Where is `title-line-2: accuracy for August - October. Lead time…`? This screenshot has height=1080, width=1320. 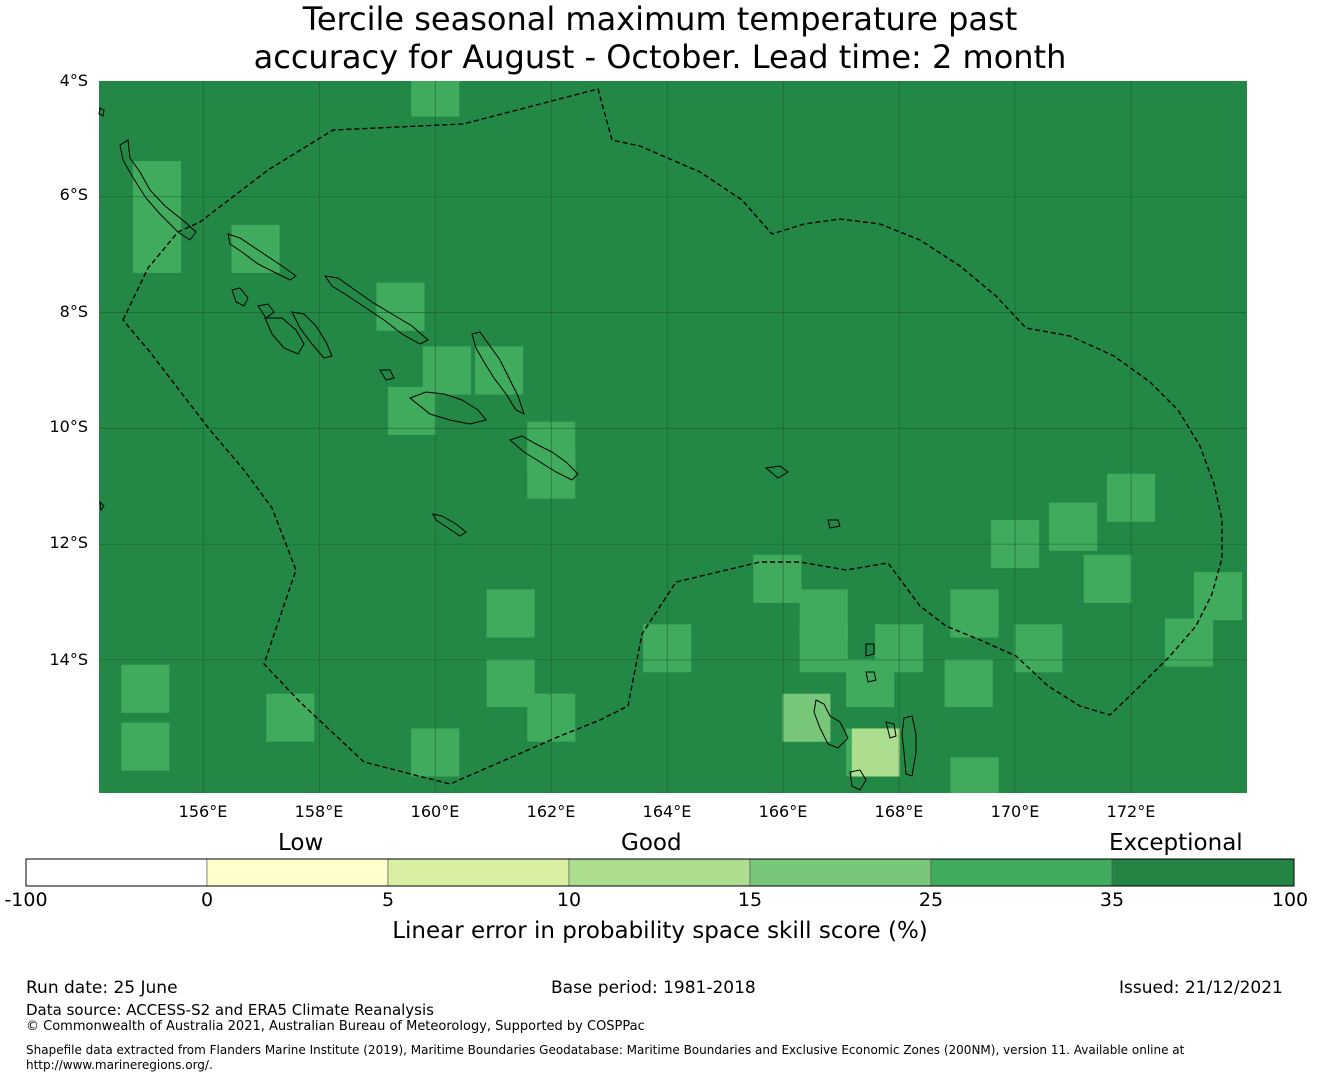 title-line-2: accuracy for August - October. Lead time… is located at coordinates (660, 57).